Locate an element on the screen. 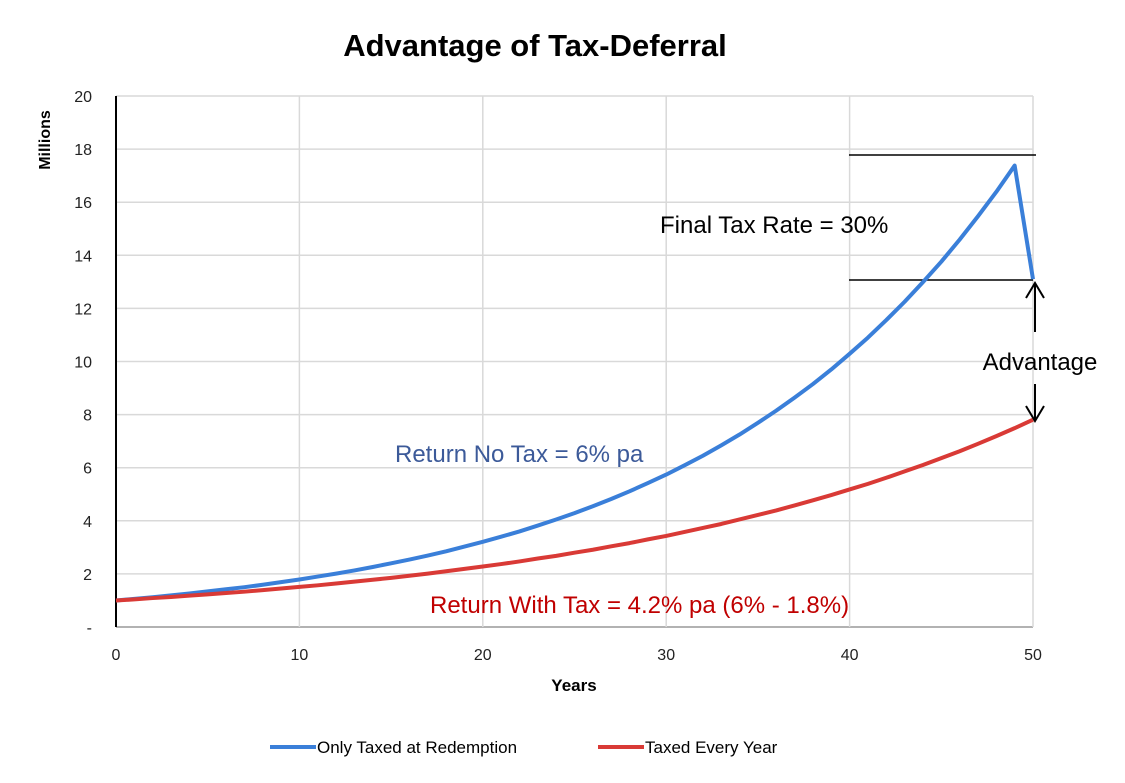 The width and height of the screenshot is (1125, 783). x-tick-label: 40 is located at coordinates (850, 655).